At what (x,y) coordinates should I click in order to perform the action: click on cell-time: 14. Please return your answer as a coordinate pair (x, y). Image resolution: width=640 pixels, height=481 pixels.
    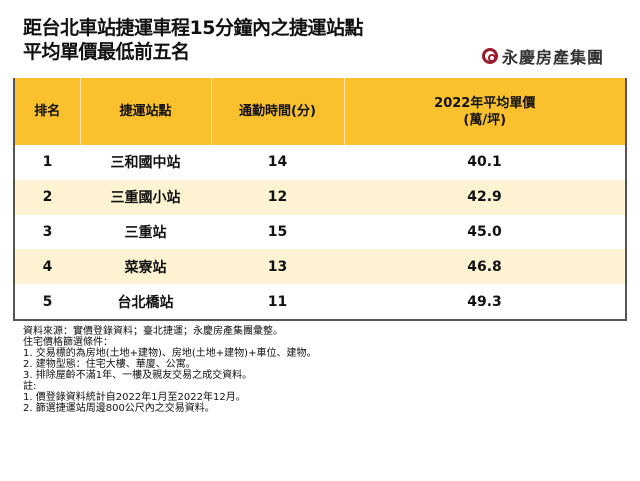
    Looking at the image, I should click on (277, 162).